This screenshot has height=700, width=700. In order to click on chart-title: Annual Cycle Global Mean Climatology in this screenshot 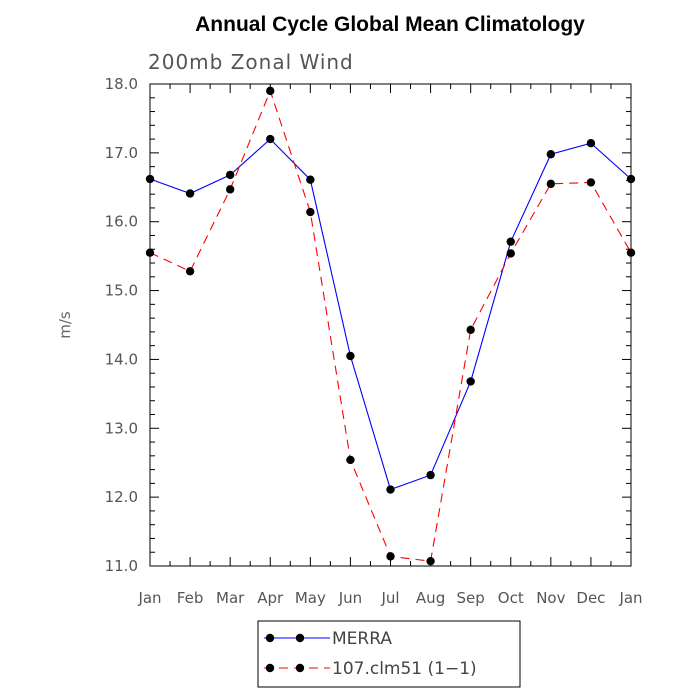, I will do `click(390, 24)`.